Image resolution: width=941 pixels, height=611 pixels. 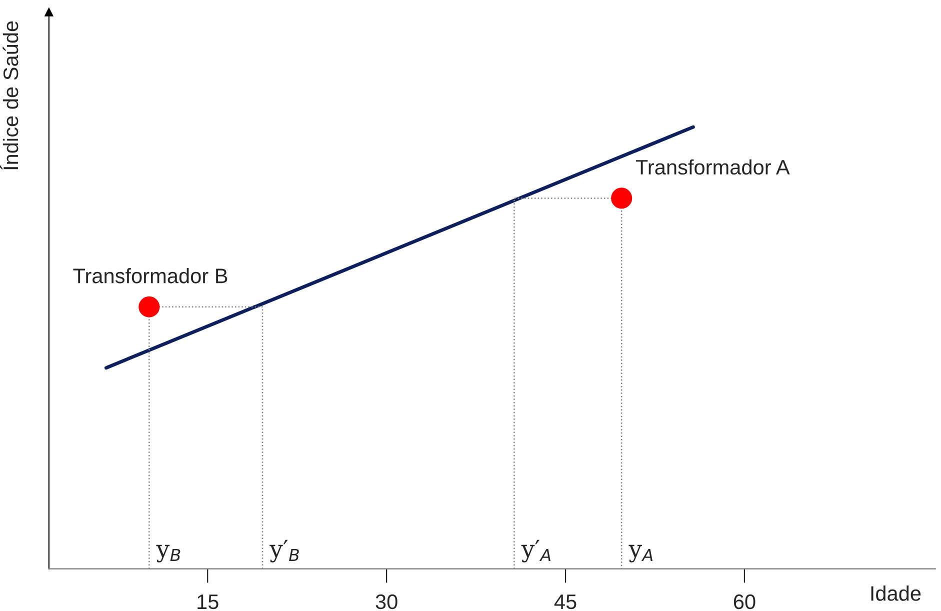 What do you see at coordinates (565, 602) in the screenshot?
I see `x-tick-label: 45` at bounding box center [565, 602].